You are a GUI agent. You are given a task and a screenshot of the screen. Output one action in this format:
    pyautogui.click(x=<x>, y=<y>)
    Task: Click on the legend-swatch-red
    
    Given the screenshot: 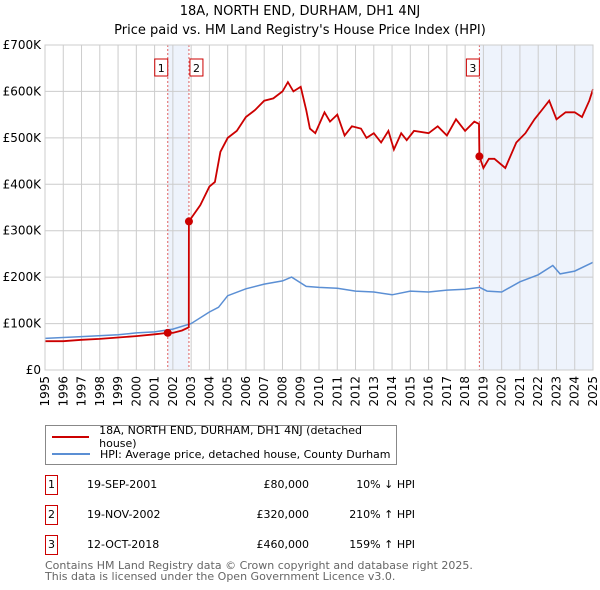 What is the action you would take?
    pyautogui.click(x=71, y=437)
    